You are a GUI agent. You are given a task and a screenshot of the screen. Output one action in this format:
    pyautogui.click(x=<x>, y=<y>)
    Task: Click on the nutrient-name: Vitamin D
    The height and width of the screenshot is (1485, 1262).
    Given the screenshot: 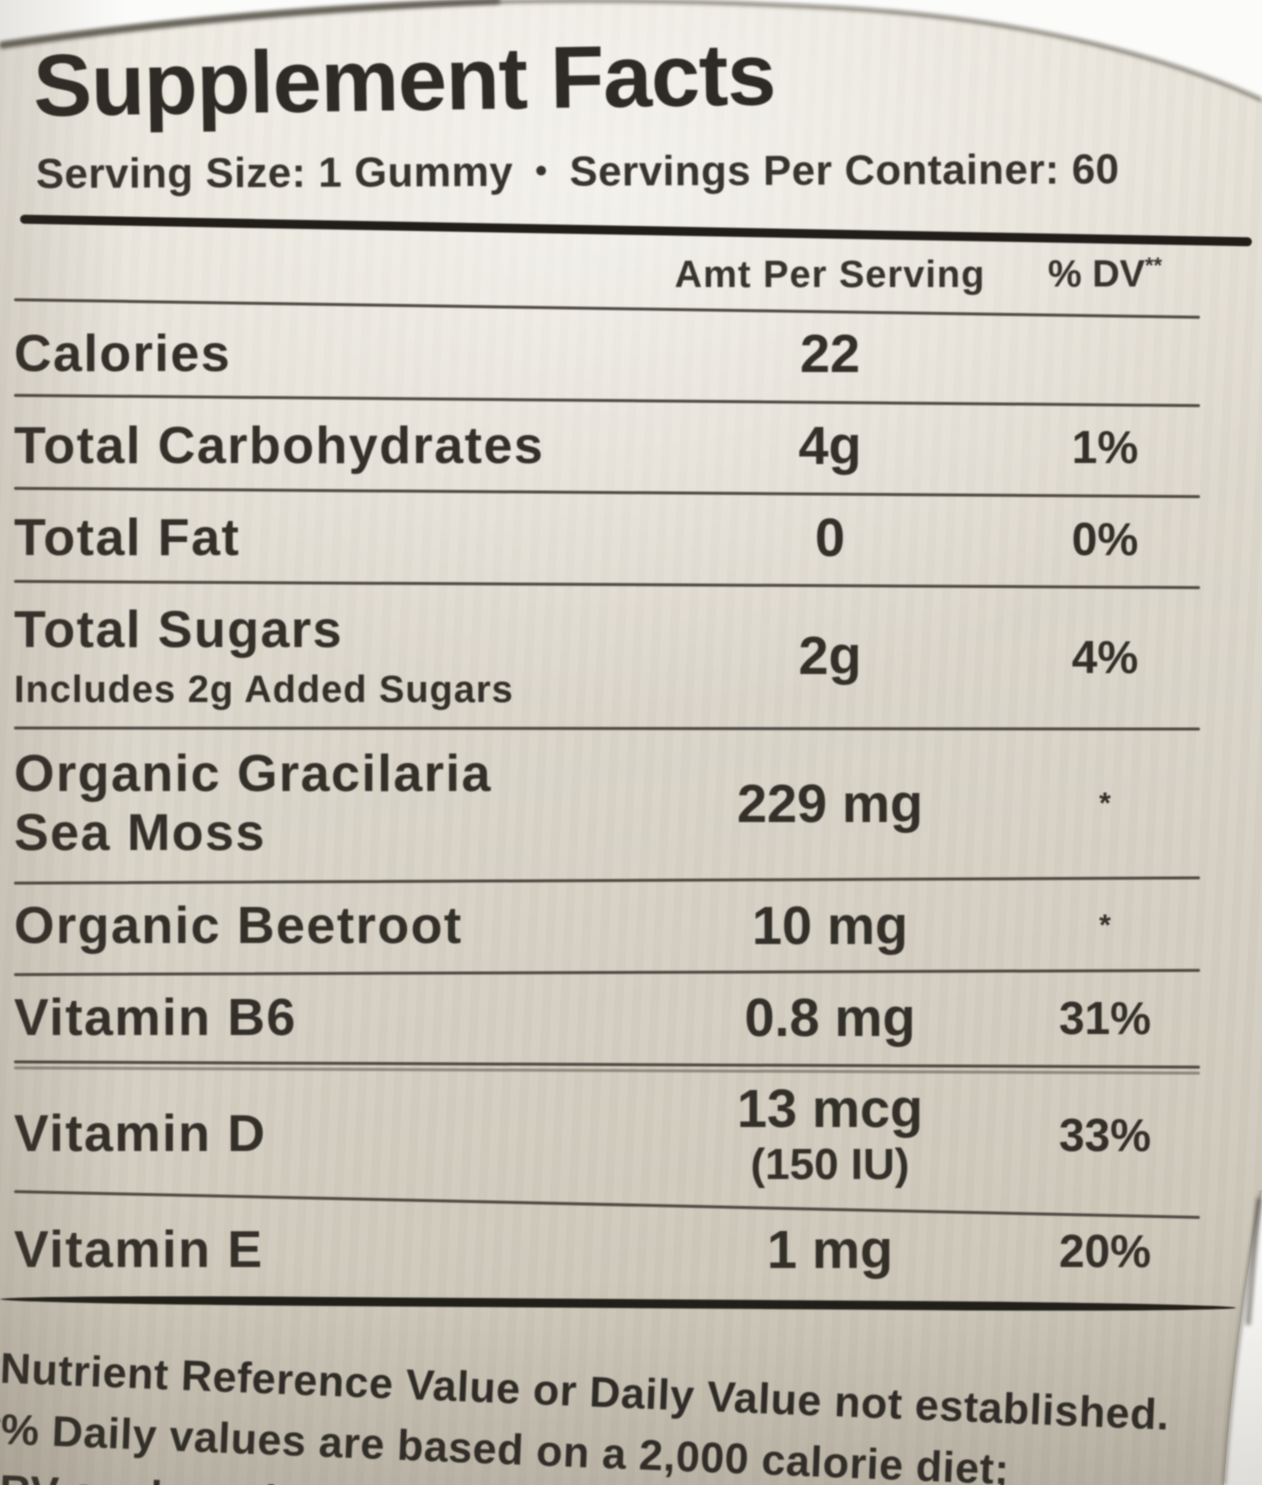 What is the action you would take?
    pyautogui.click(x=140, y=1133)
    